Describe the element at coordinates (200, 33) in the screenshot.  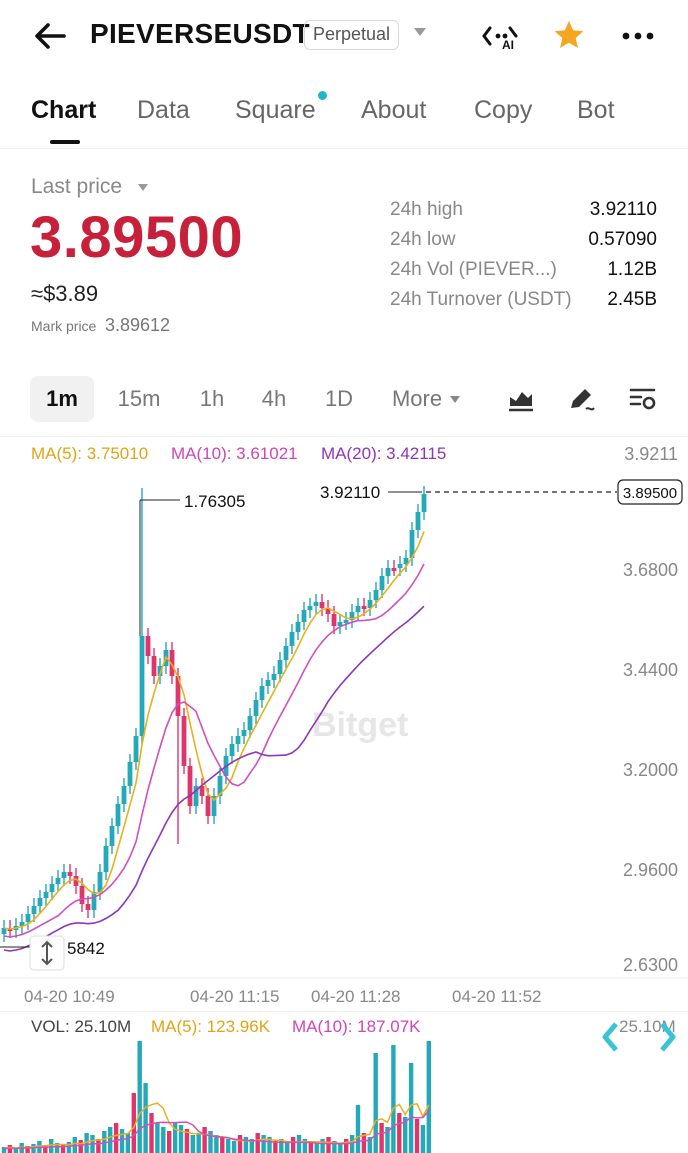
I see `symbol-title: PIEVERSEUSDT` at that location.